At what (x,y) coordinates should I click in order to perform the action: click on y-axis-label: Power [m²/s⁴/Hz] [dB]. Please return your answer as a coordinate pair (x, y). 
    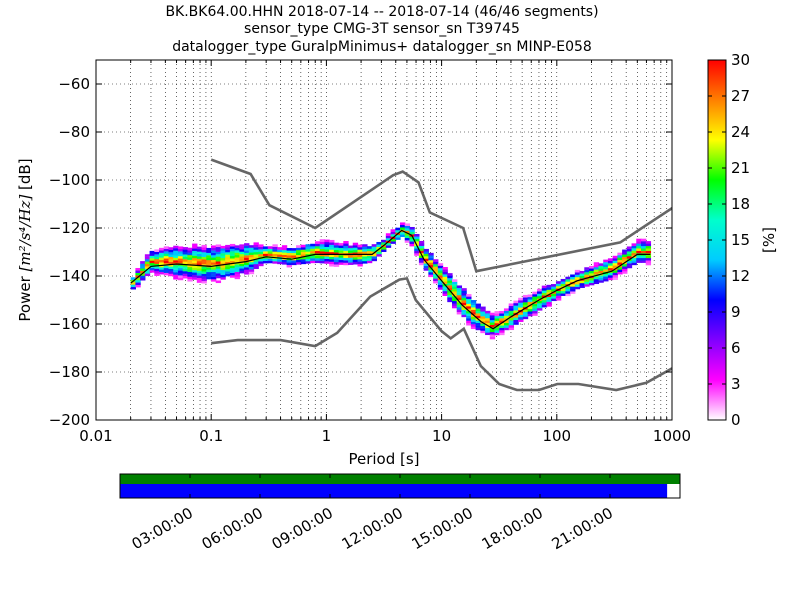
    Looking at the image, I should click on (25, 239).